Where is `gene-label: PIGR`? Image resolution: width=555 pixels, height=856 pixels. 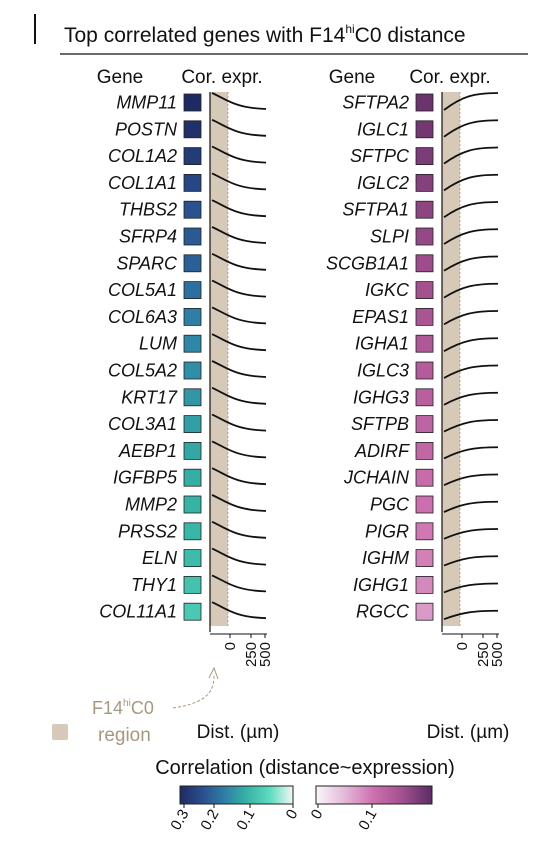
gene-label: PIGR is located at coordinates (387, 531).